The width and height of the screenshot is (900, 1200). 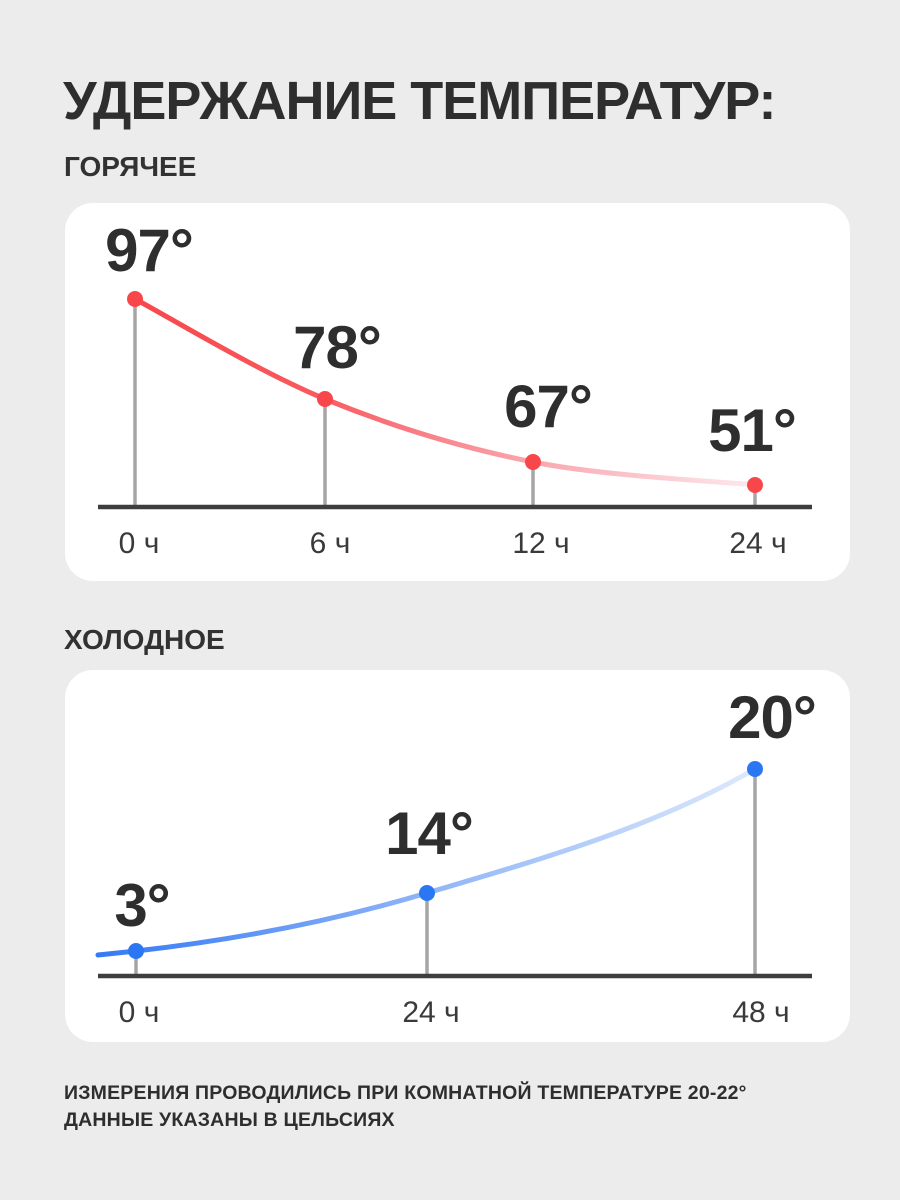 I want to click on cold-chart-svg, so click(x=453, y=870).